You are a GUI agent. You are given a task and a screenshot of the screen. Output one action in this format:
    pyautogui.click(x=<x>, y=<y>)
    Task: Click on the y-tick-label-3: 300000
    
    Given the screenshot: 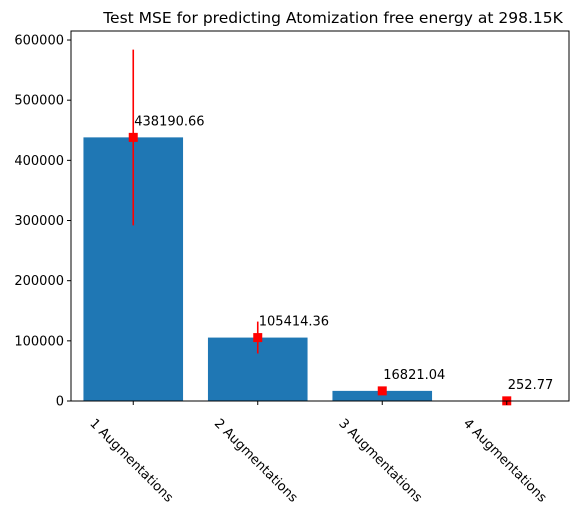 What is the action you would take?
    pyautogui.click(x=39, y=221)
    